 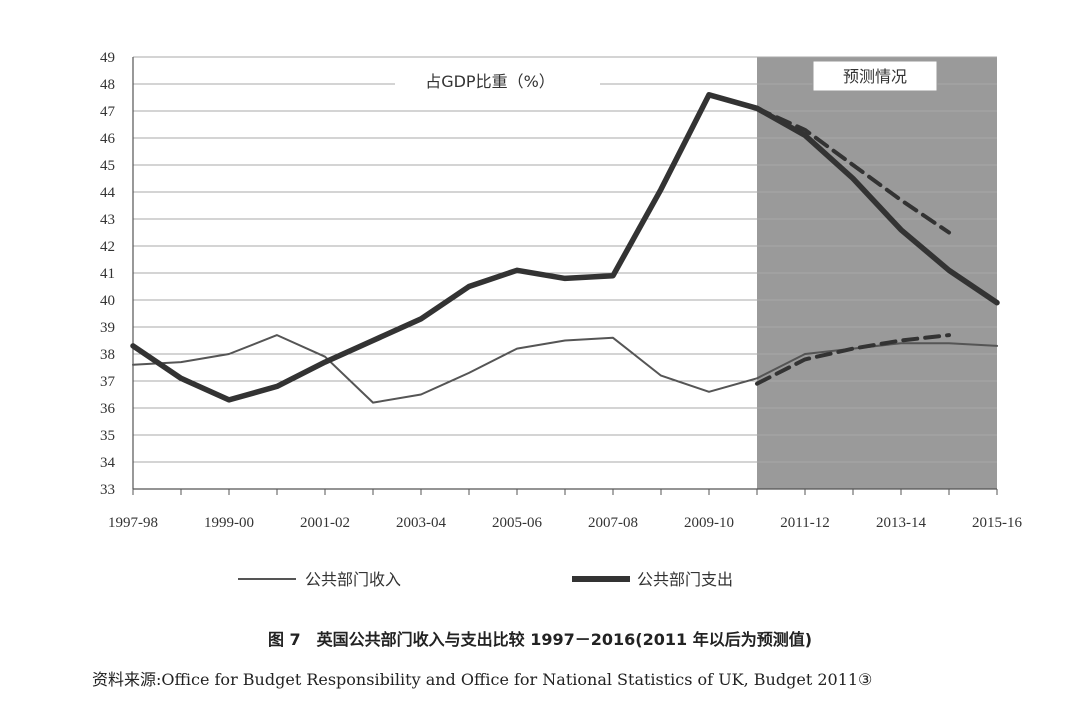 I want to click on forecast-label: 预测情况, so click(x=875, y=76).